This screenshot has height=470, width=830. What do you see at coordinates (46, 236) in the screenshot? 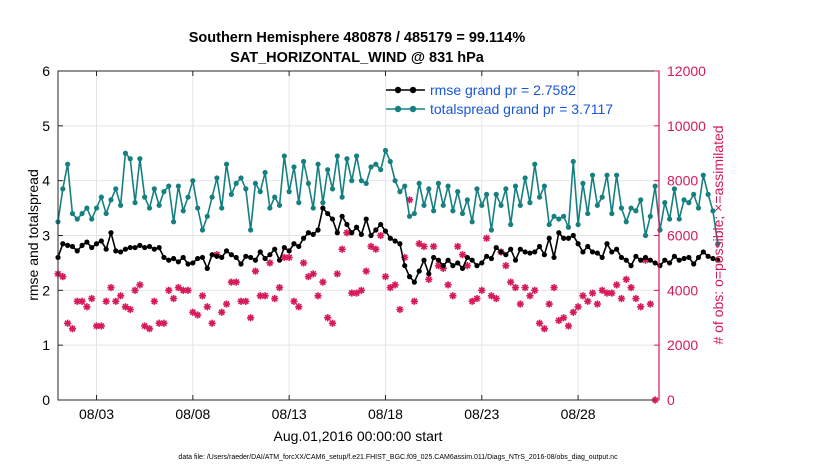
I see `y-tick-label-left: 3` at bounding box center [46, 236].